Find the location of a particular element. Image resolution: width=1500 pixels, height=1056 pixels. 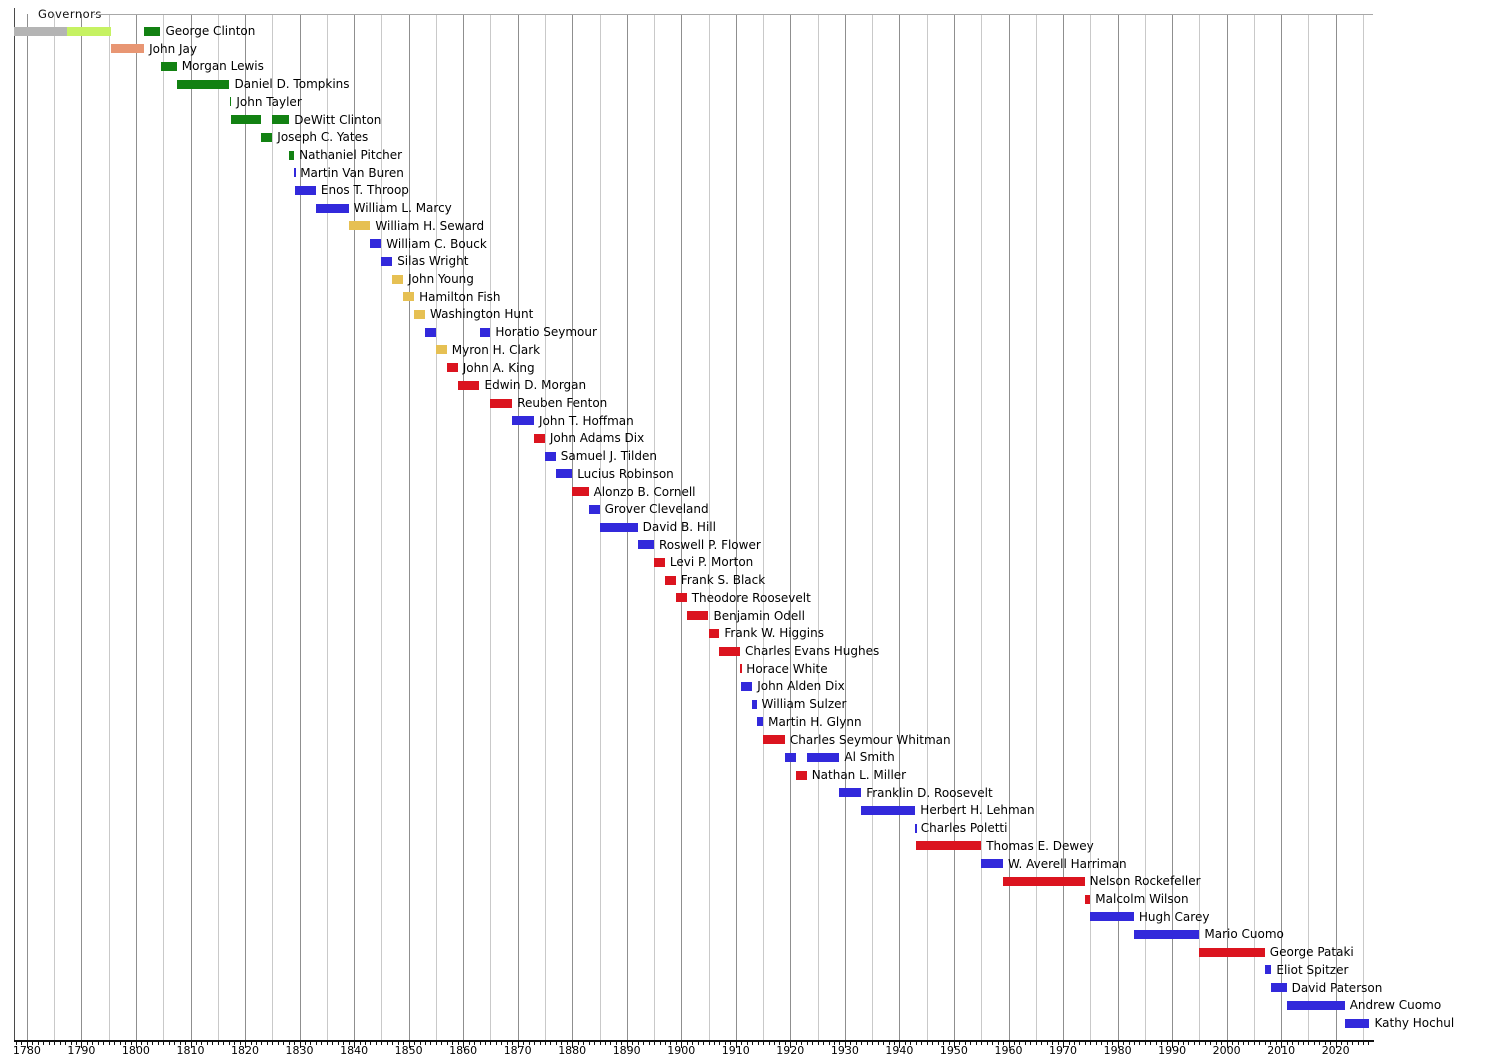

governor-label: Charles Evans Hughes is located at coordinates (812, 651).